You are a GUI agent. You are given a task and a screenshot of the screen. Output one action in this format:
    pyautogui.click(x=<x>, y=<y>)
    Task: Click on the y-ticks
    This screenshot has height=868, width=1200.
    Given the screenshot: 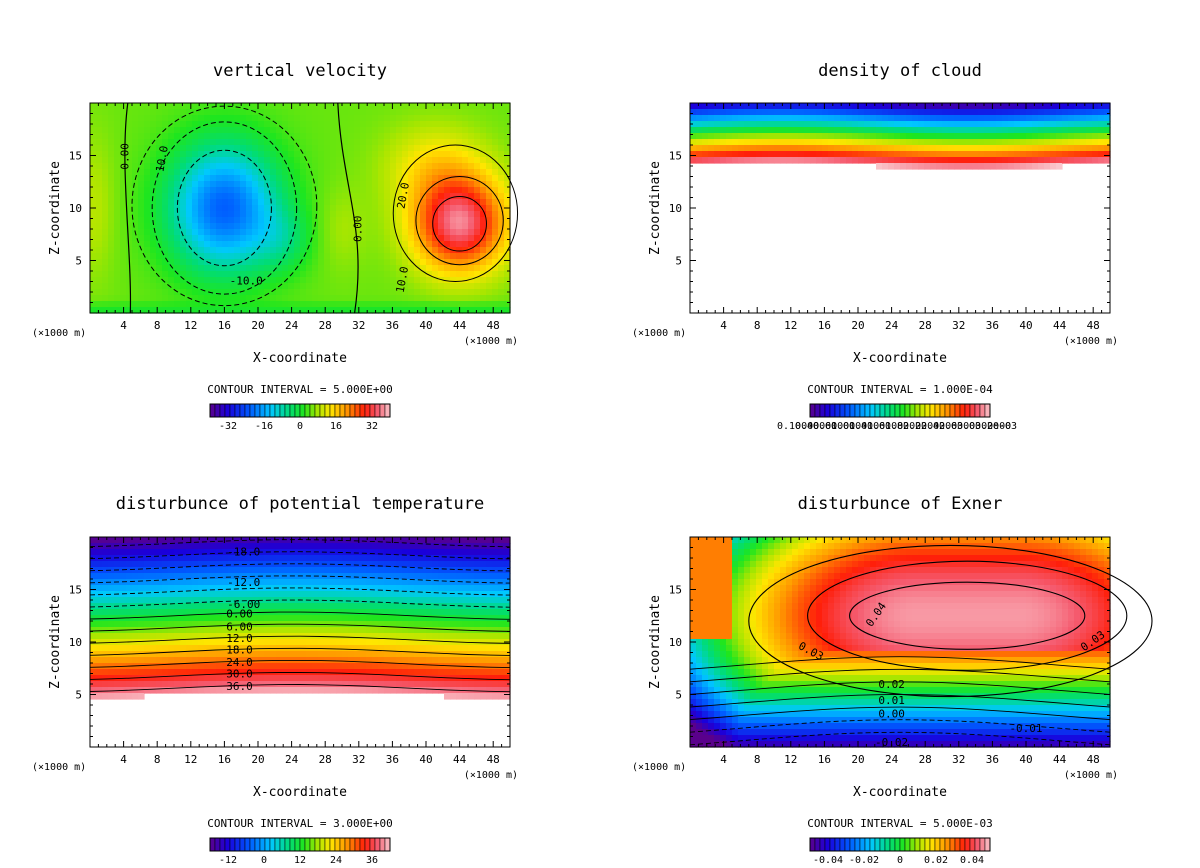 What is the action you would take?
    pyautogui.click(x=300, y=208)
    